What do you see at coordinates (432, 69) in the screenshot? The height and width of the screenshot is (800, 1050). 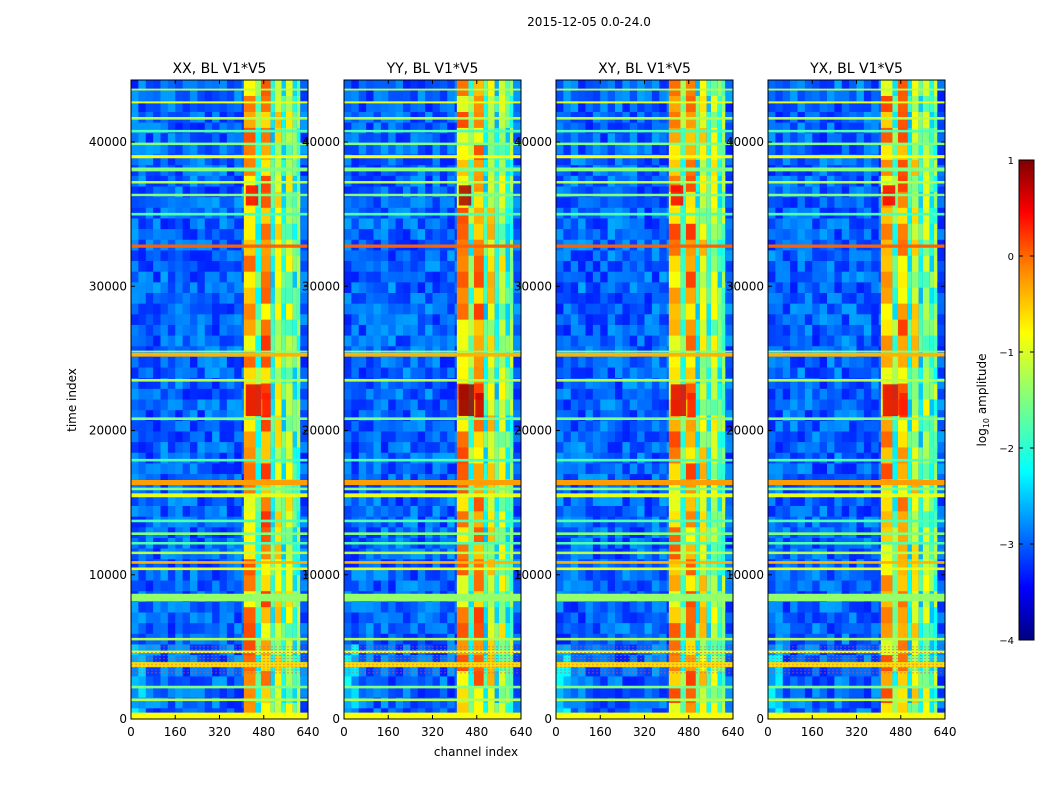 I see `panel-title: YY, BL V1*V5` at bounding box center [432, 69].